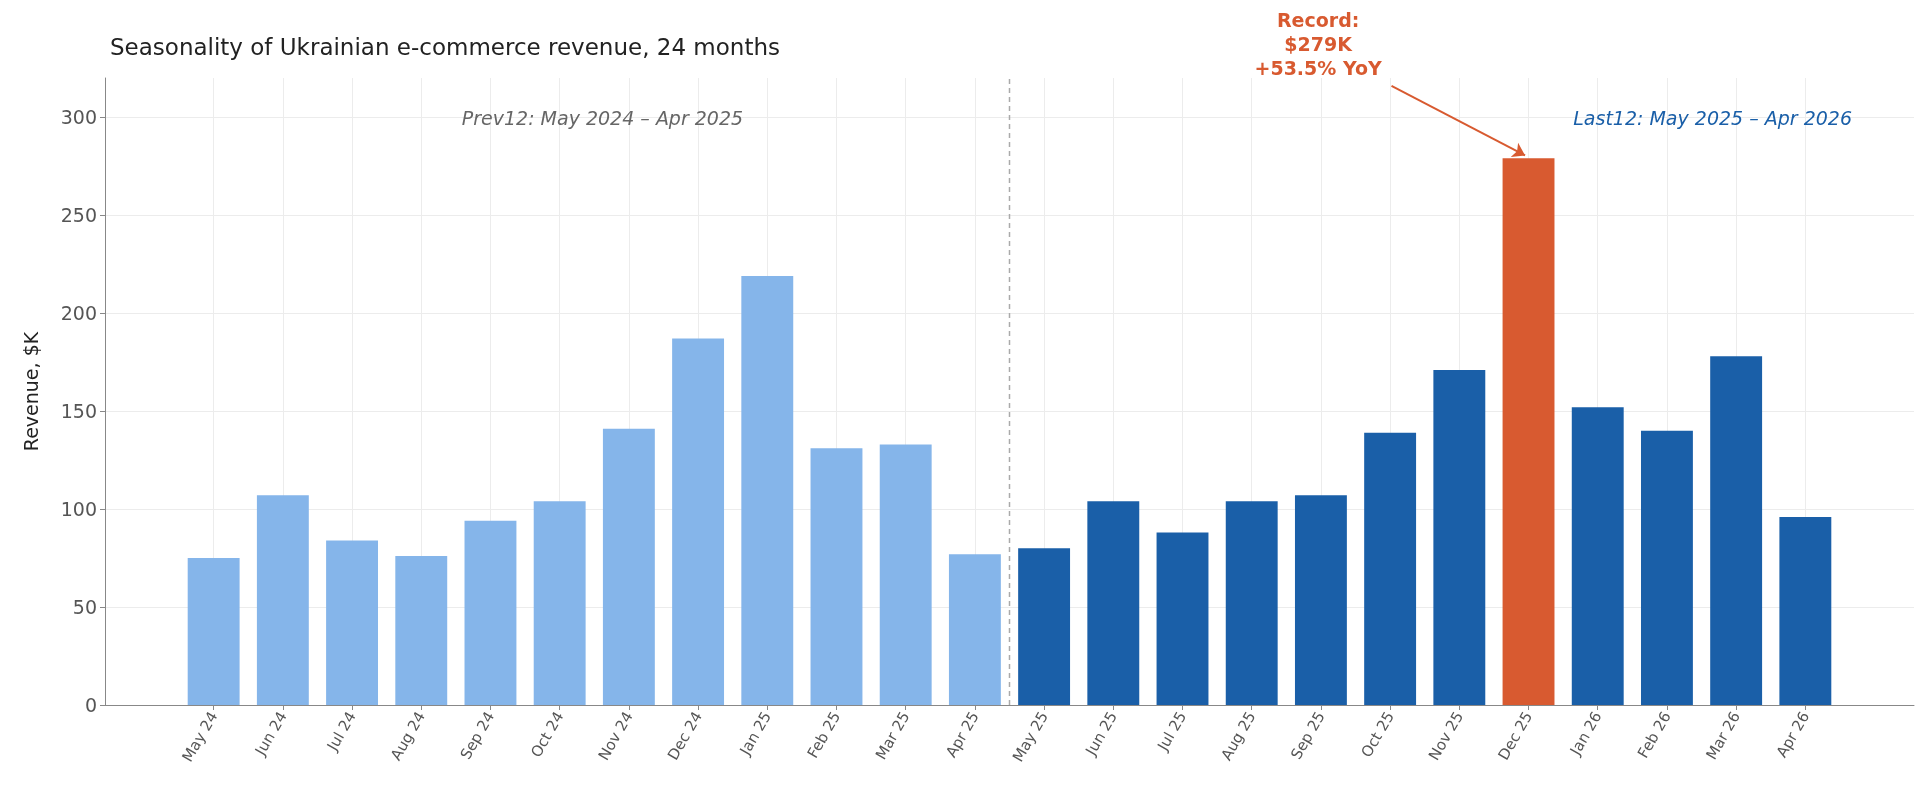 The width and height of the screenshot is (1930, 805). Describe the element at coordinates (30, 391) in the screenshot. I see `y-axis-title: Revenue, $K` at that location.